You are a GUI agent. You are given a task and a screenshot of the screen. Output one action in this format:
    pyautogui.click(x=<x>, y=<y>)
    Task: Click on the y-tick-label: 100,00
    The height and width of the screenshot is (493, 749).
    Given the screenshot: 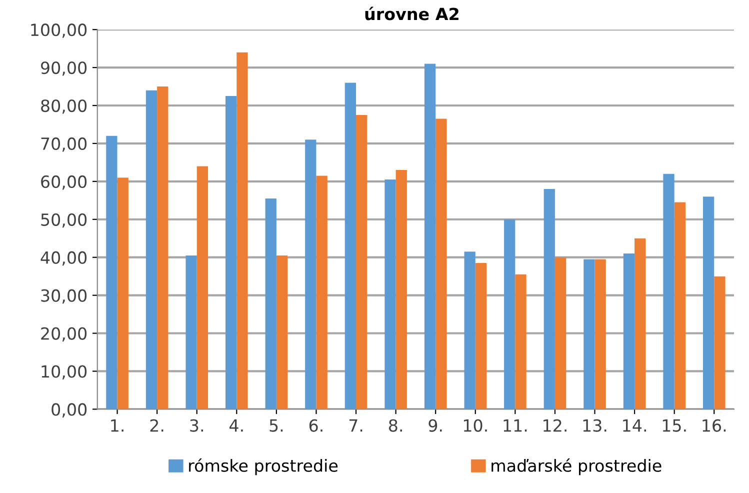 What is the action you would take?
    pyautogui.click(x=59, y=31)
    